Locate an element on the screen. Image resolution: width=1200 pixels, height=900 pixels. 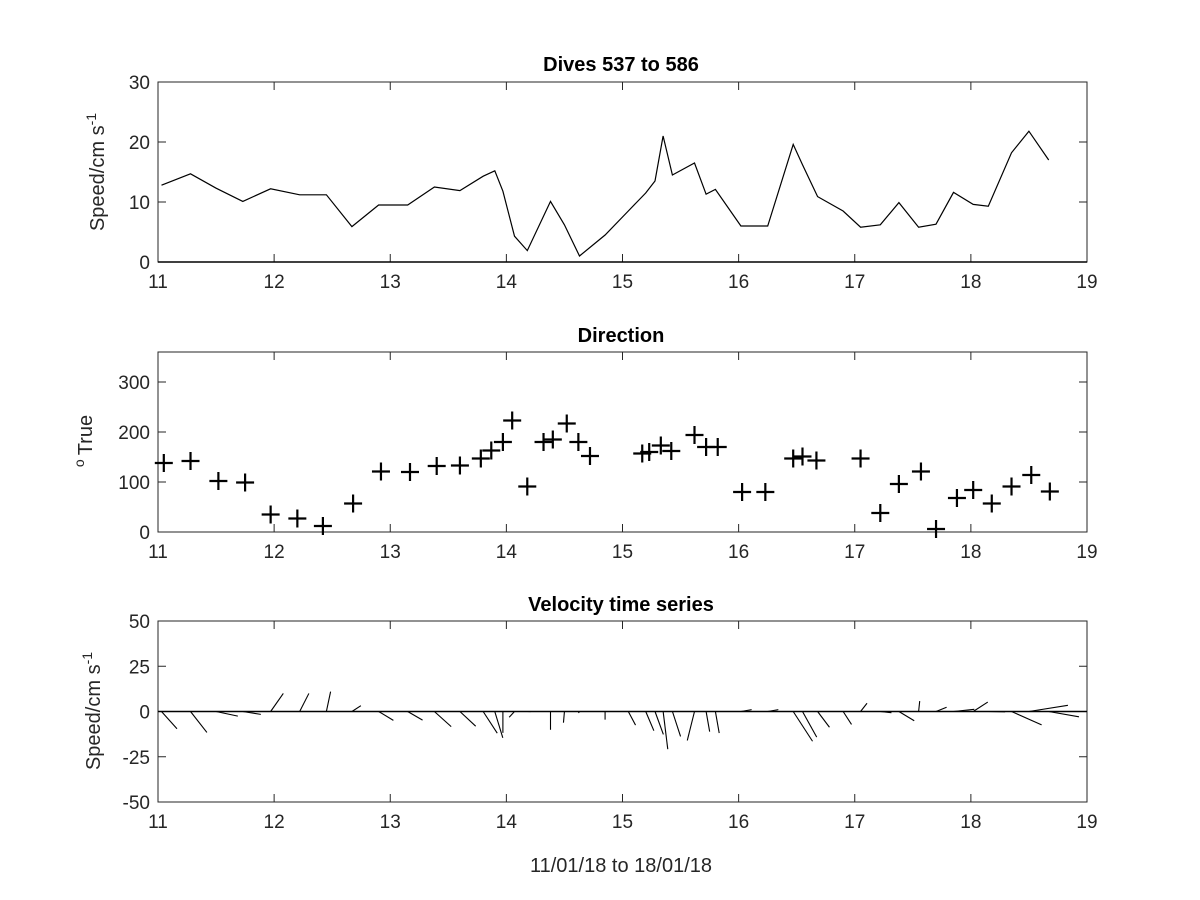
y-tick-label: 10 is located at coordinates (139, 203).